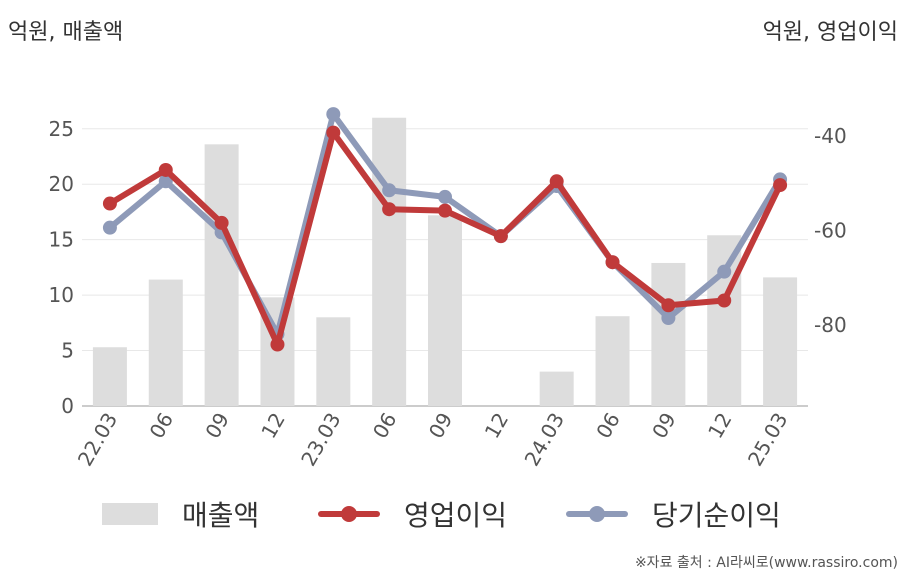 The height and width of the screenshot is (580, 908). I want to click on legend-swatch-revenue, so click(130, 514).